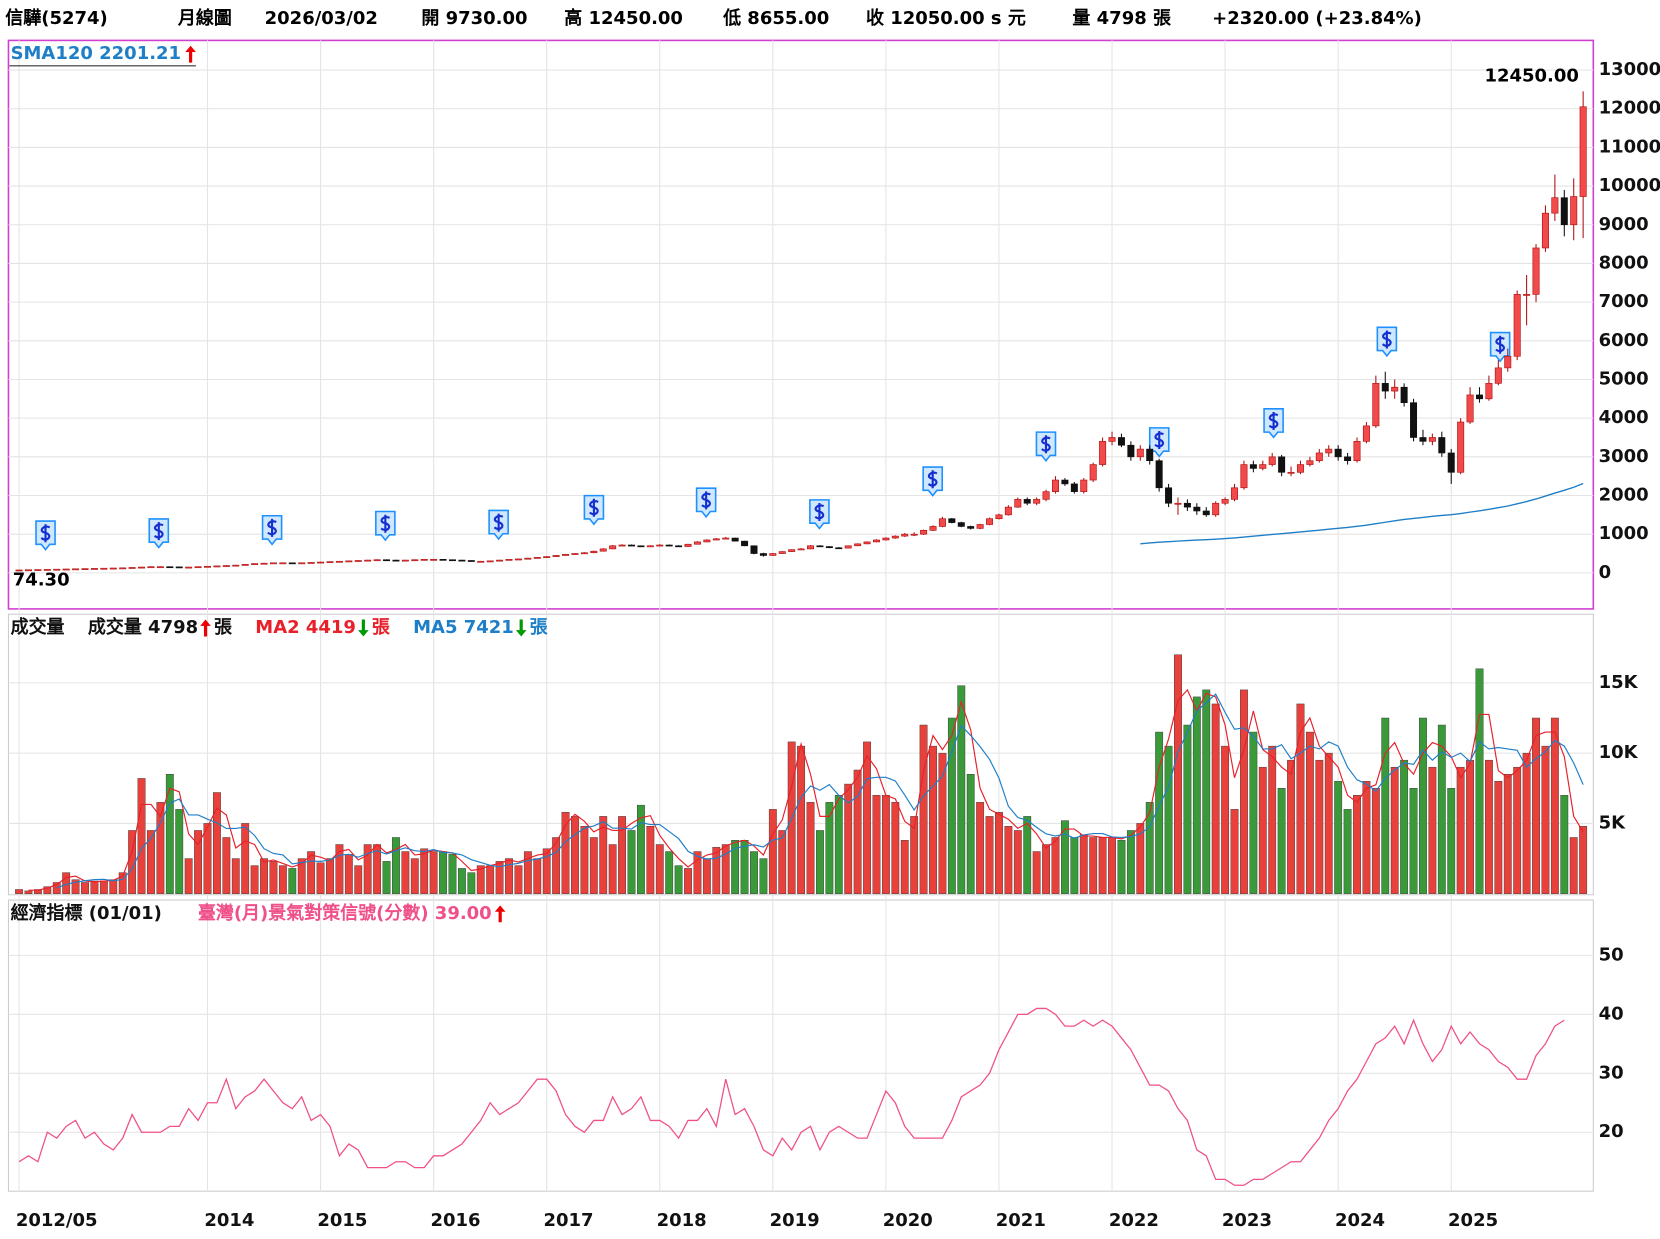 This screenshot has width=1660, height=1239. Describe the element at coordinates (1531, 76) in the screenshot. I see `max-label: 12450.00` at that location.